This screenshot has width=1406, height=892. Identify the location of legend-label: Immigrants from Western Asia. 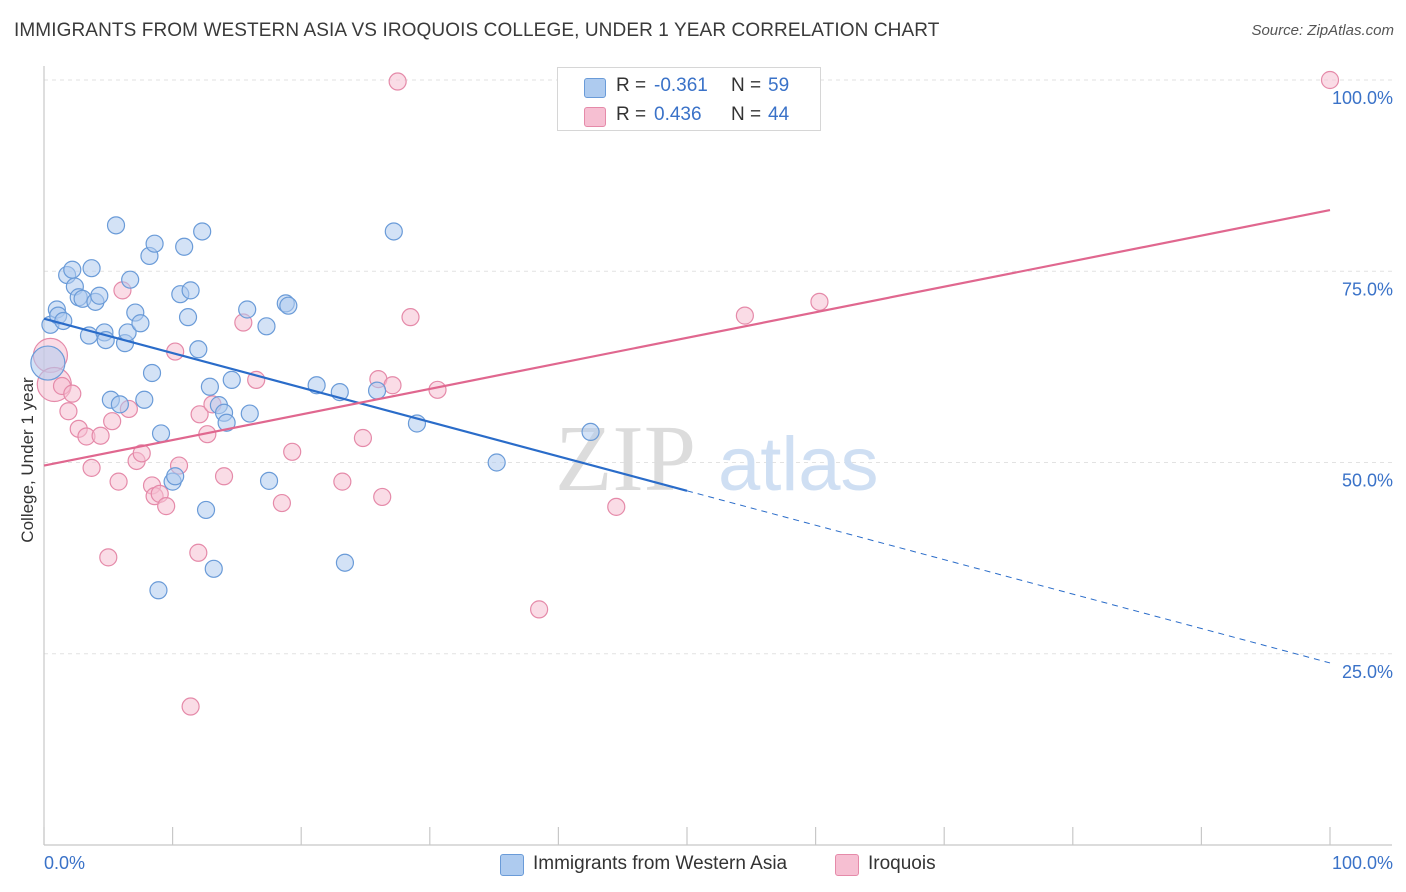
(660, 863).